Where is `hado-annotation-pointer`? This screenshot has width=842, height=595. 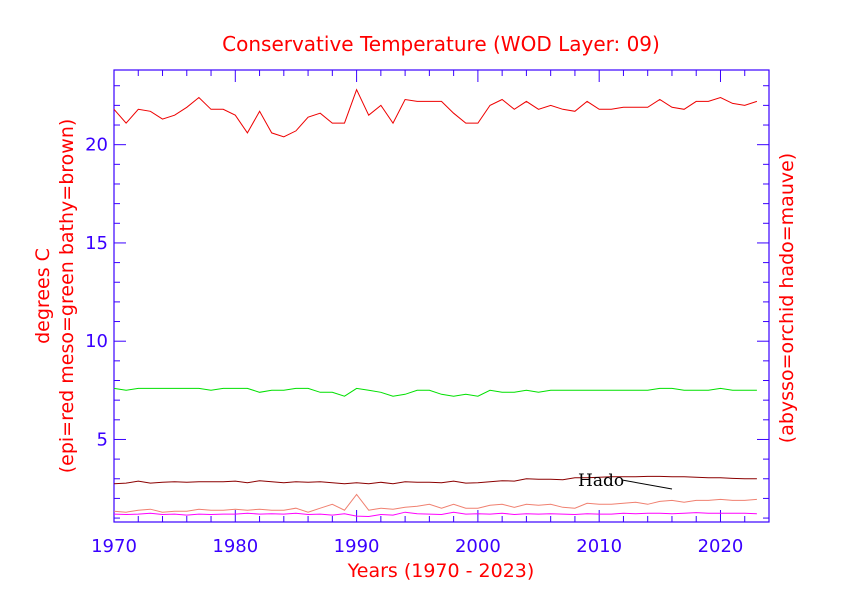 hado-annotation-pointer is located at coordinates (647, 484).